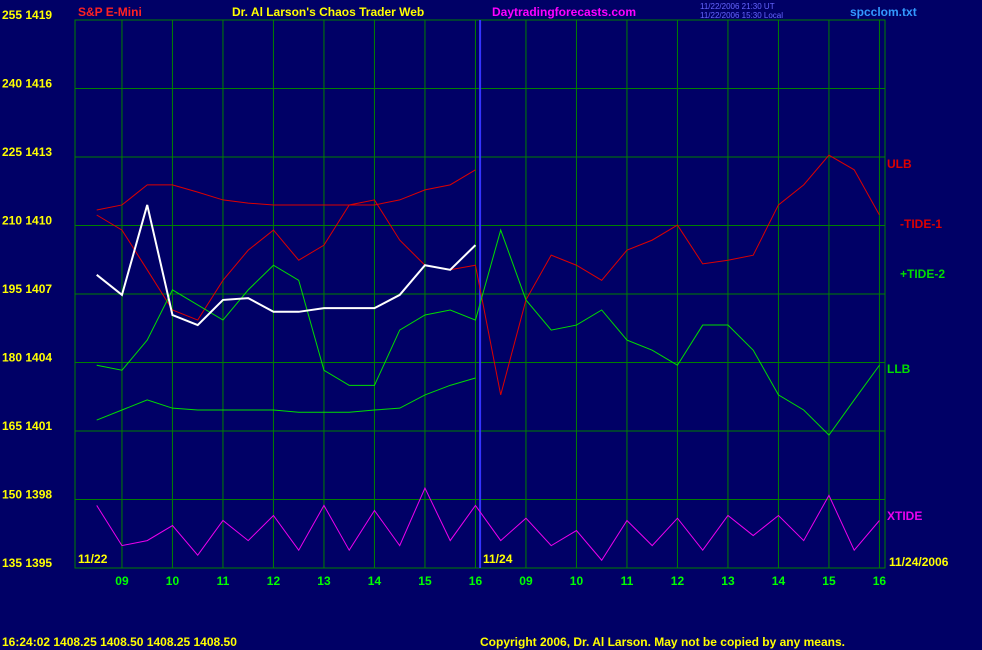  Describe the element at coordinates (921, 224) in the screenshot. I see `legend-label: -TIDE-1` at that location.